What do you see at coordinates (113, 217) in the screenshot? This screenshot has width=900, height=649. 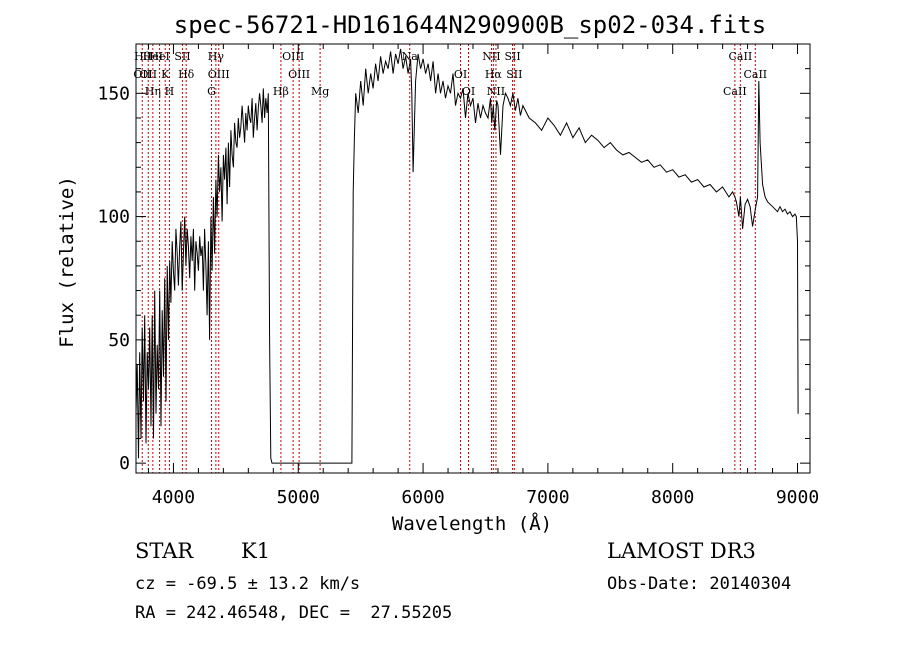 I see `y-tick-label: 100` at bounding box center [113, 217].